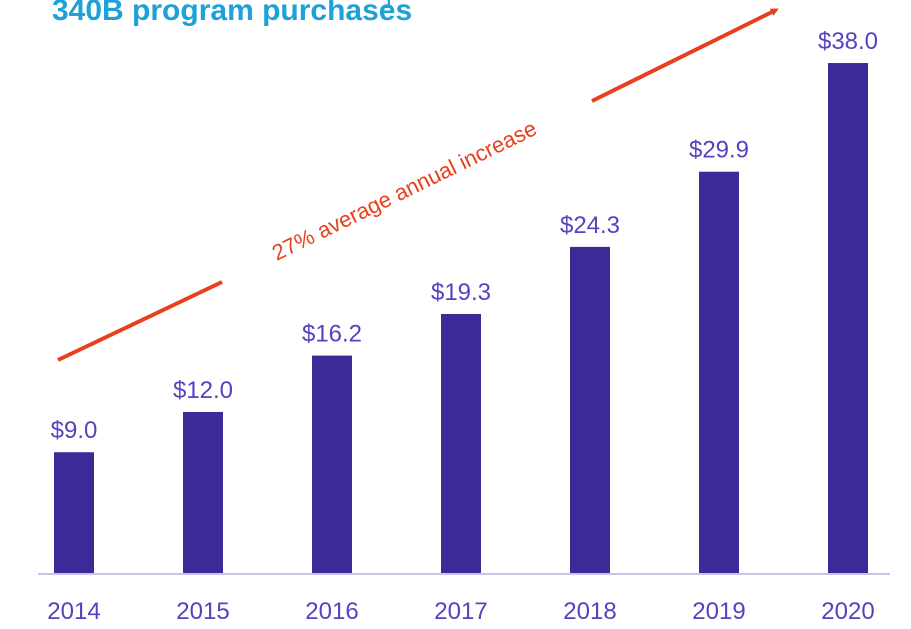 The height and width of the screenshot is (629, 911). I want to click on annotation: 27% average annual increase, so click(404, 190).